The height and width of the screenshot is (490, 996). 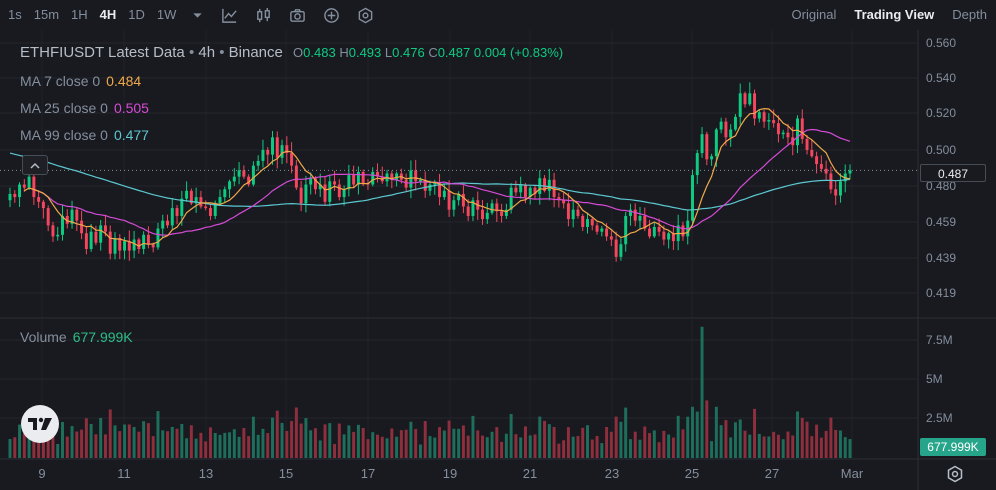 What do you see at coordinates (136, 14) in the screenshot?
I see `timeframe-1d: 1D` at bounding box center [136, 14].